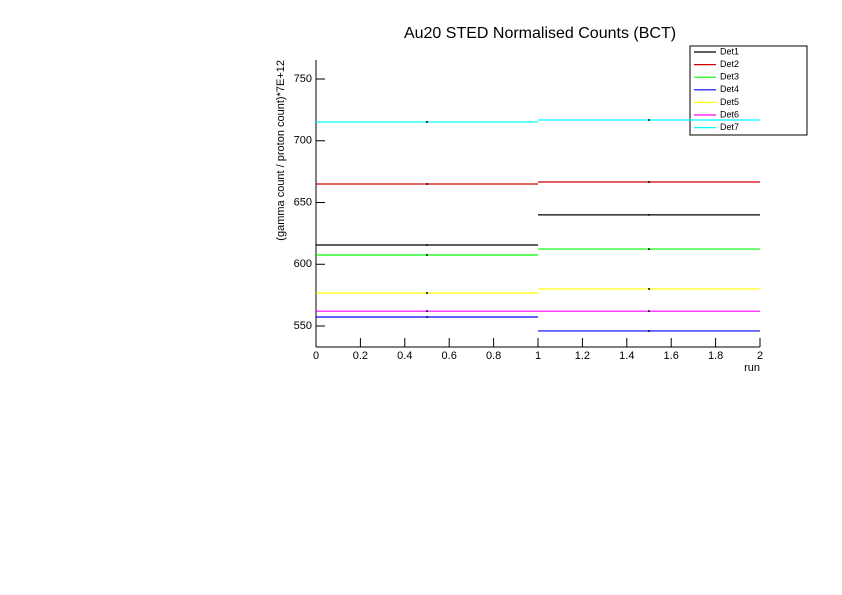 This screenshot has height=595, width=842. What do you see at coordinates (760, 356) in the screenshot?
I see `x-tick-label: 2` at bounding box center [760, 356].